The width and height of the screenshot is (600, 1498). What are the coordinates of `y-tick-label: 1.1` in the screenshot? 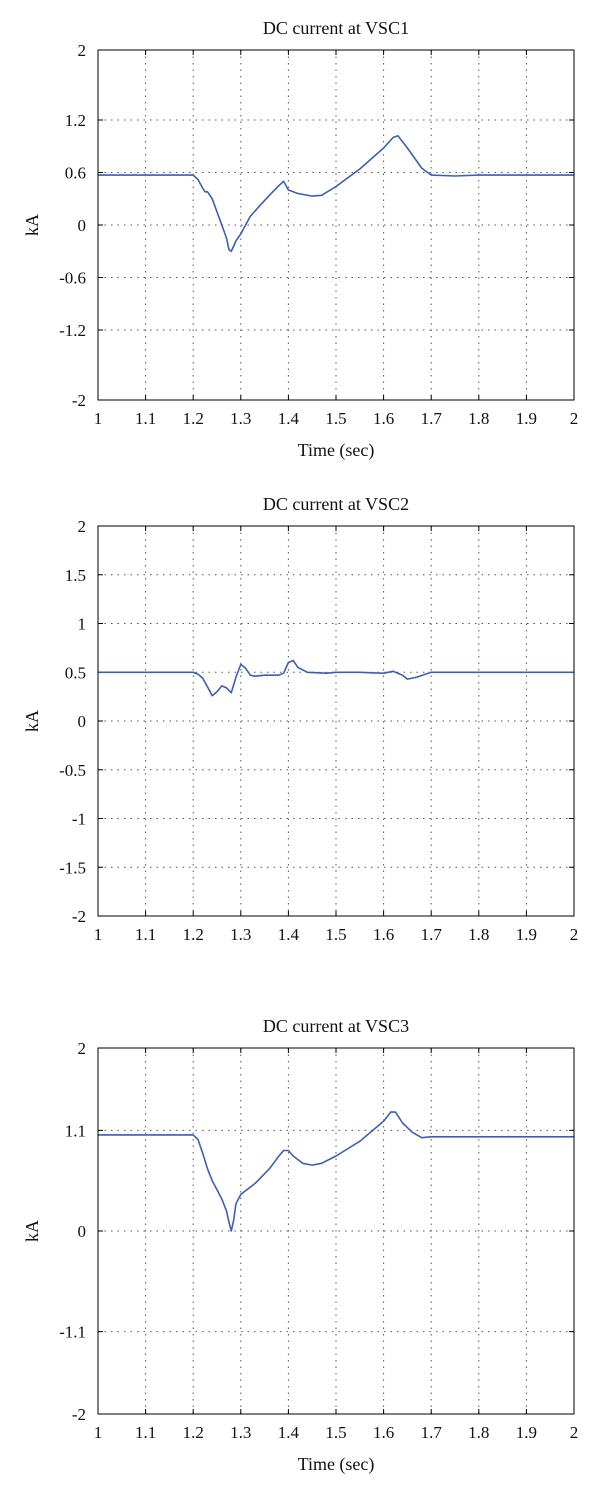 It's located at (75, 1130).